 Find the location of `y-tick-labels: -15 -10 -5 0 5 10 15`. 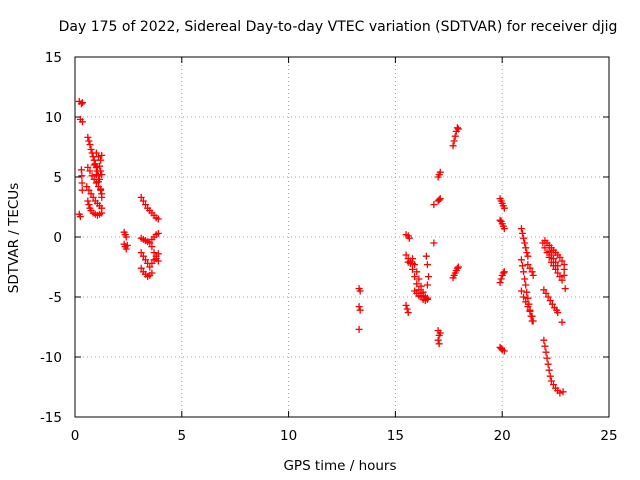

y-tick-labels: -15 -10 -5 0 5 10 15 is located at coordinates (51, 238).